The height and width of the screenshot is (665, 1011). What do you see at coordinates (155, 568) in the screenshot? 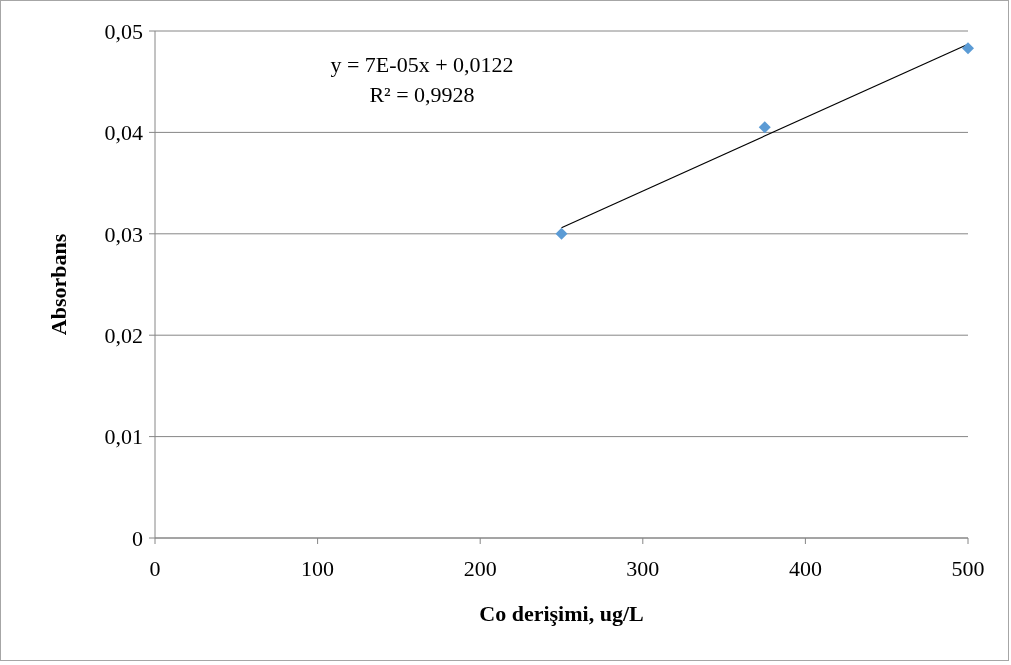
I see `x-tick-label: 0` at bounding box center [155, 568].